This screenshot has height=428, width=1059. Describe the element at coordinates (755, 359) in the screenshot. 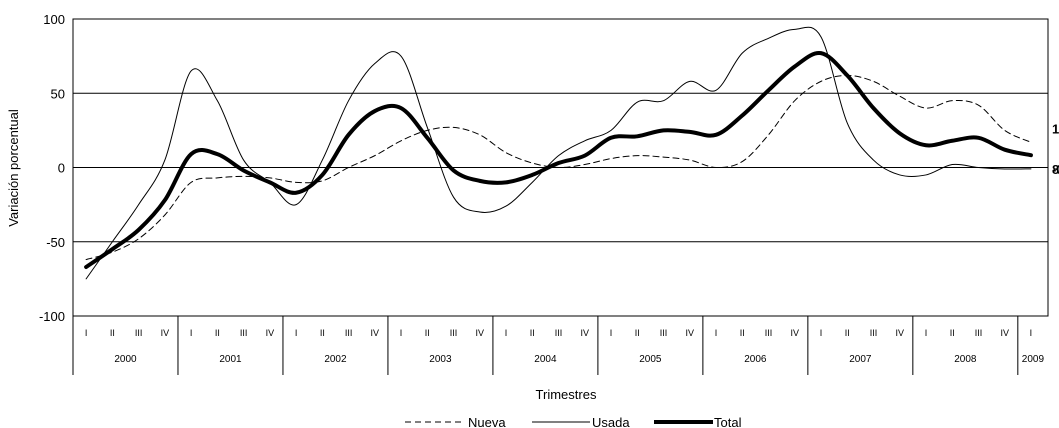

I see `x-year-label: 2006` at that location.